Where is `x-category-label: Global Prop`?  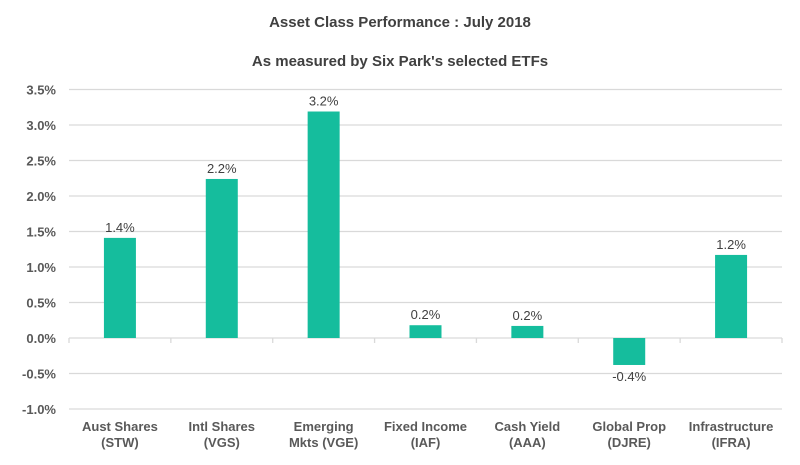
x-category-label: Global Prop is located at coordinates (629, 426).